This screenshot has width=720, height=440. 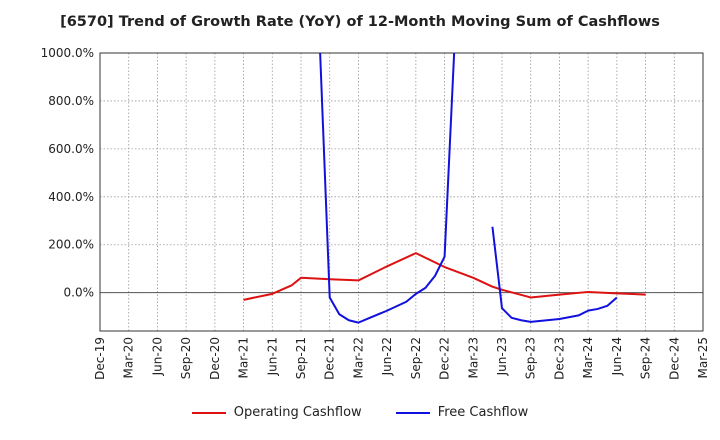 I want to click on x-tick-label: Dec-23, so click(x=559, y=358).